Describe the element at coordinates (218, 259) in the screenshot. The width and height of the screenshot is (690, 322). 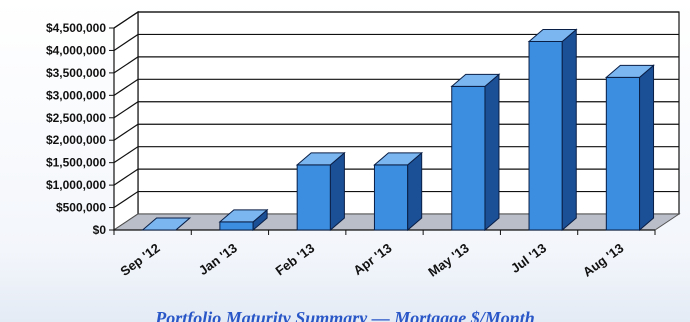
I see `x-tick-label: Jan '13` at that location.